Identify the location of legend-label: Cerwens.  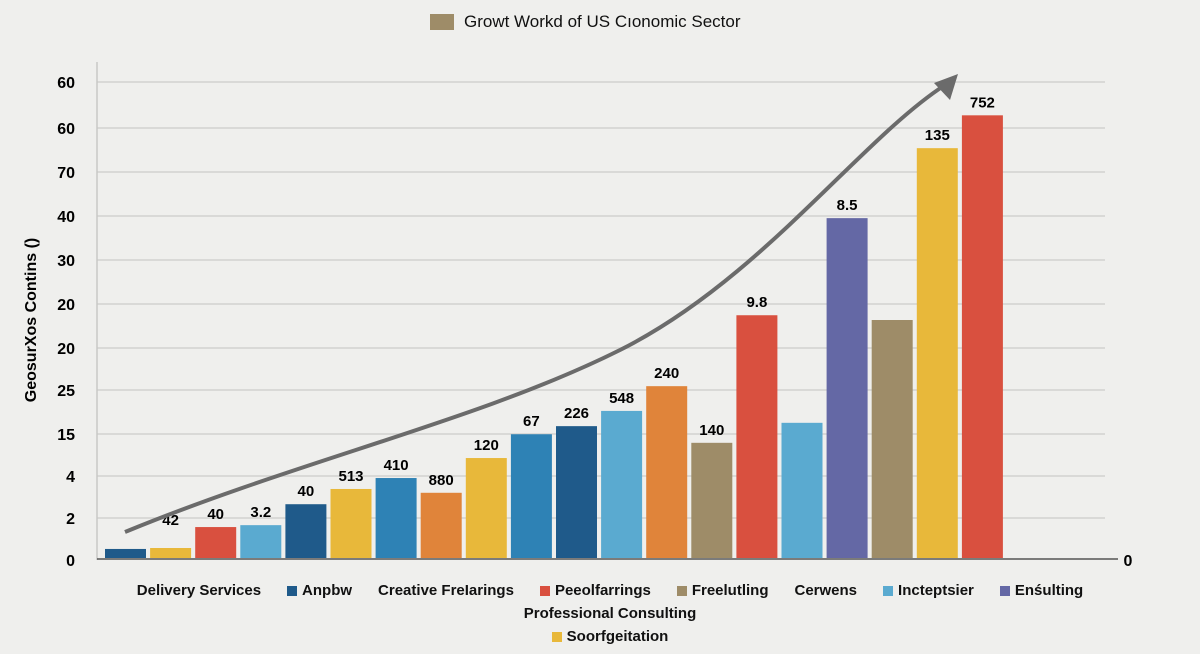
(826, 590).